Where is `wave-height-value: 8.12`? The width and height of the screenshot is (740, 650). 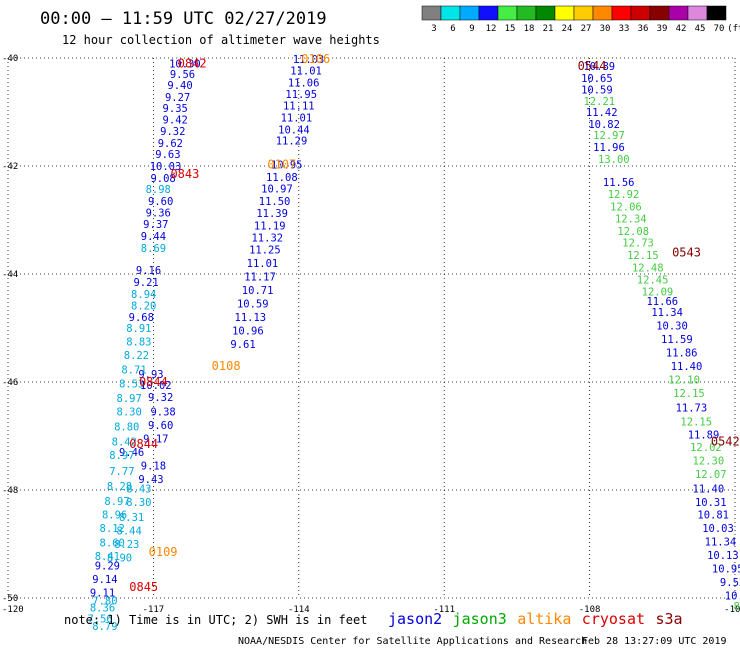
wave-height-value: 8.12 is located at coordinates (112, 529).